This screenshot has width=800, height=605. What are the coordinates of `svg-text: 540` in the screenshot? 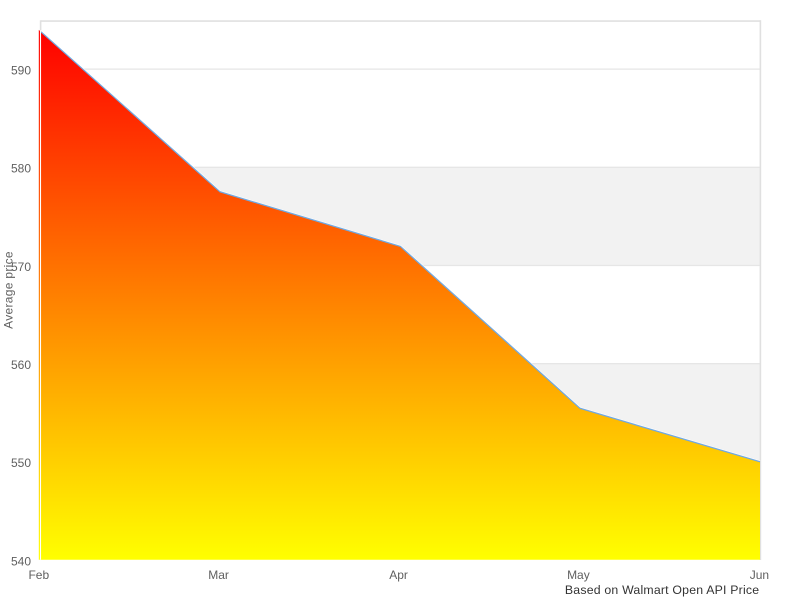 It's located at (21, 561).